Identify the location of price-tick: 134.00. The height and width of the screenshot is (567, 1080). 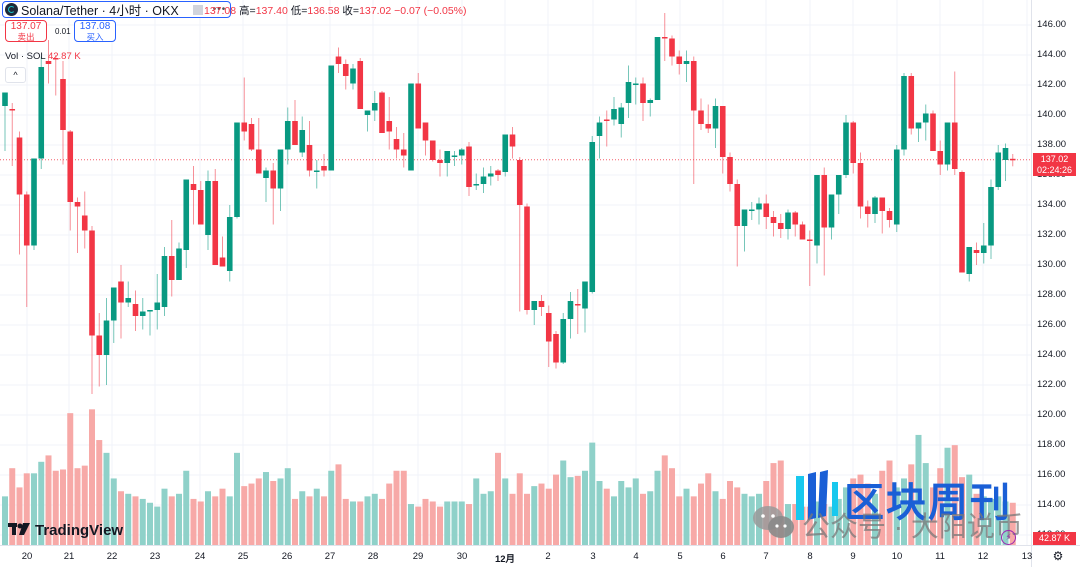
(1052, 204).